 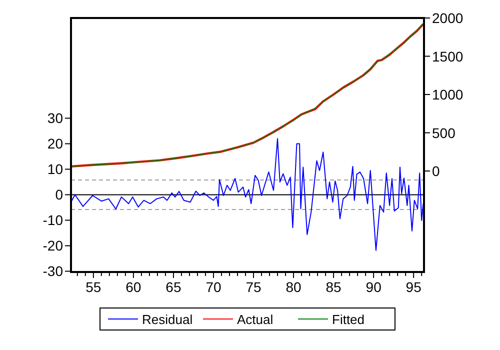 What do you see at coordinates (53, 246) in the screenshot?
I see `y-tick-label: -20` at bounding box center [53, 246].